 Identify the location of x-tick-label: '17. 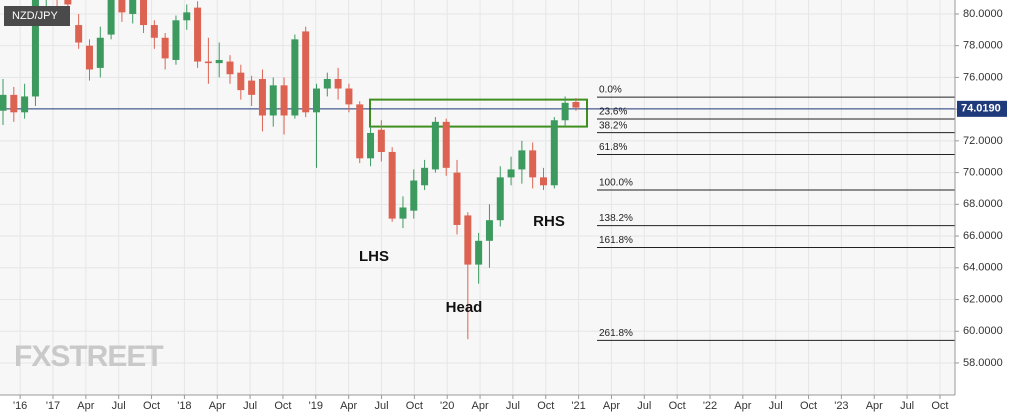
(53, 406).